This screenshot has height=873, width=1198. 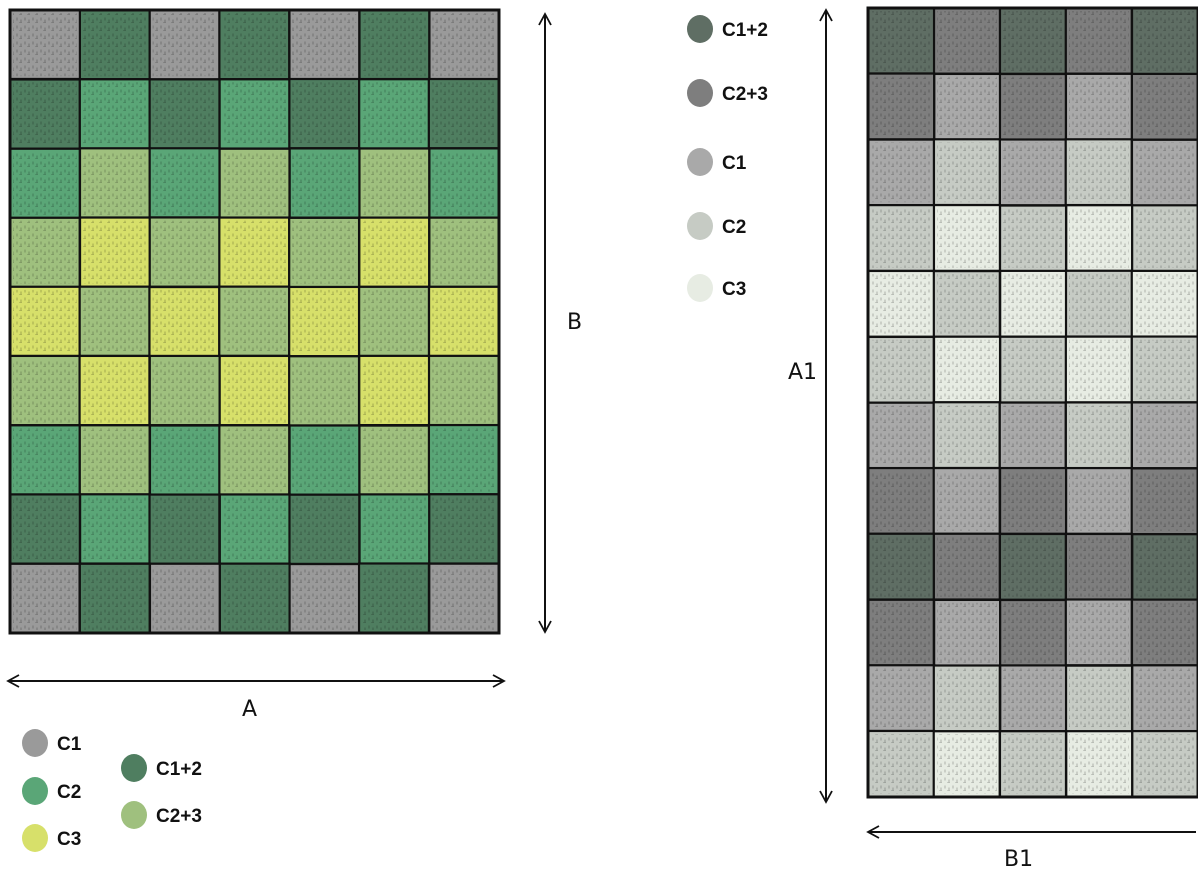 I want to click on legend-a-label: C3, so click(x=69, y=839).